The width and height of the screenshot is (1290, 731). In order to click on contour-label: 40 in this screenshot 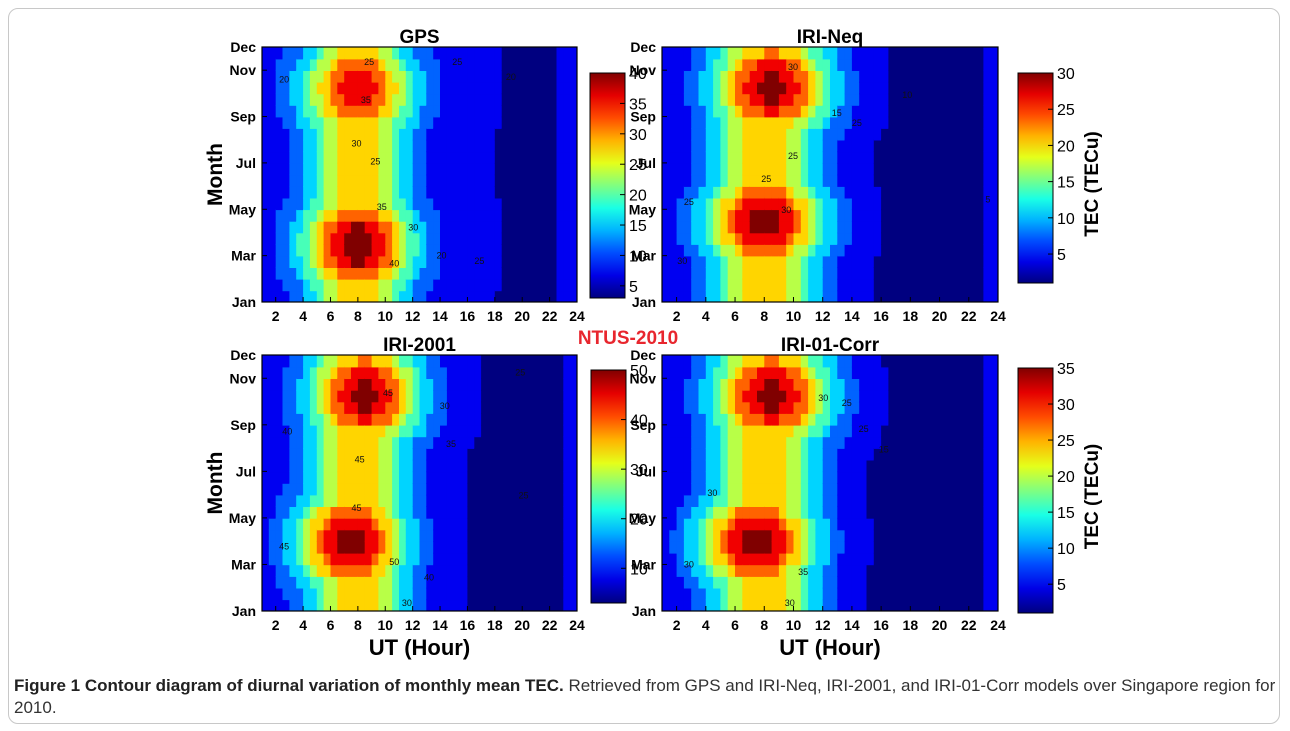, I will do `click(394, 263)`.